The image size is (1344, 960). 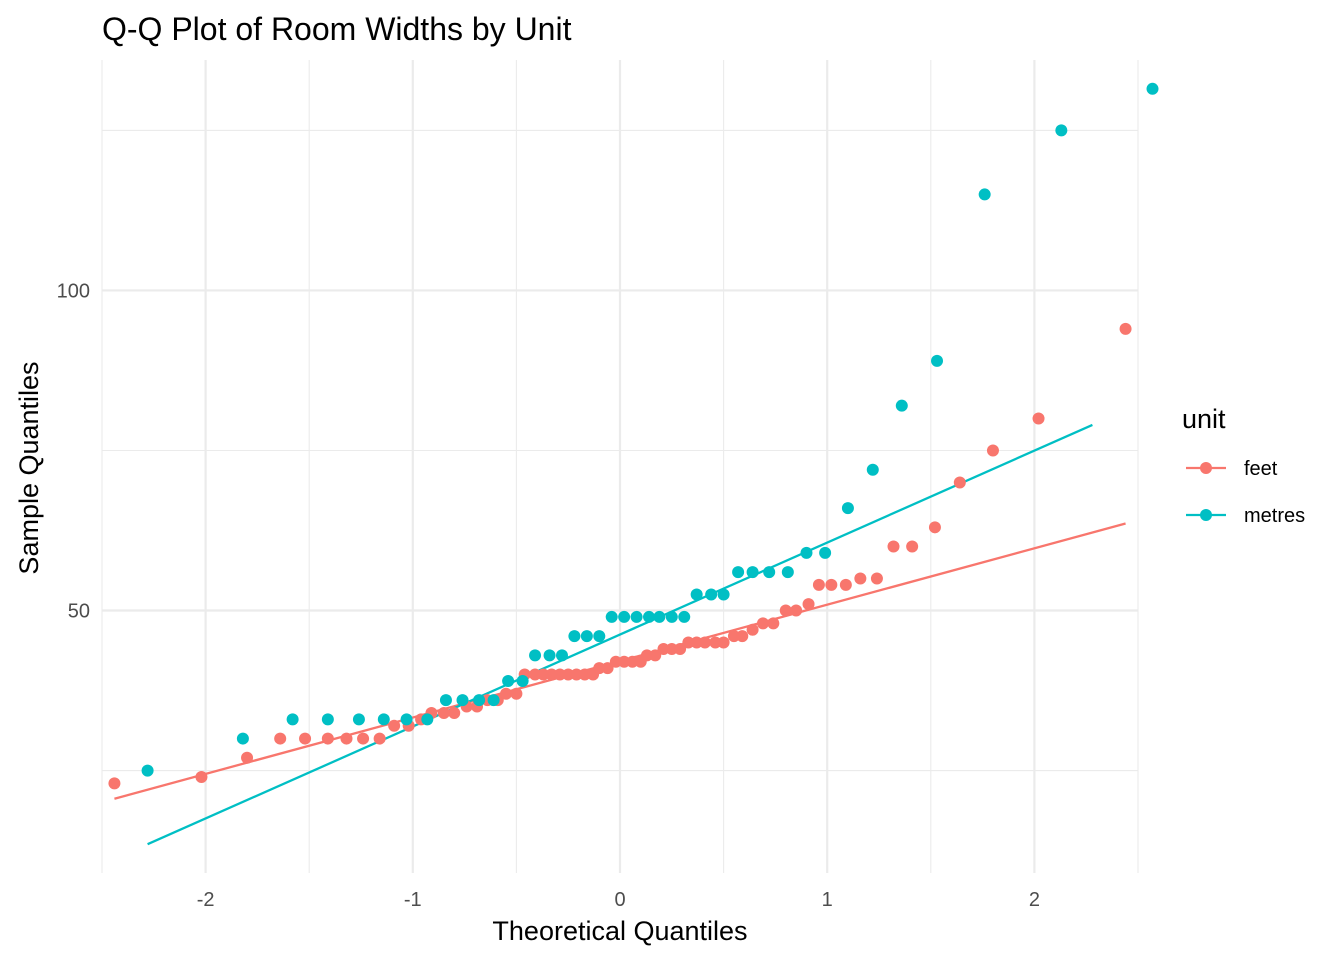 What do you see at coordinates (73, 451) in the screenshot?
I see `y-axis-ticks: 50 100` at bounding box center [73, 451].